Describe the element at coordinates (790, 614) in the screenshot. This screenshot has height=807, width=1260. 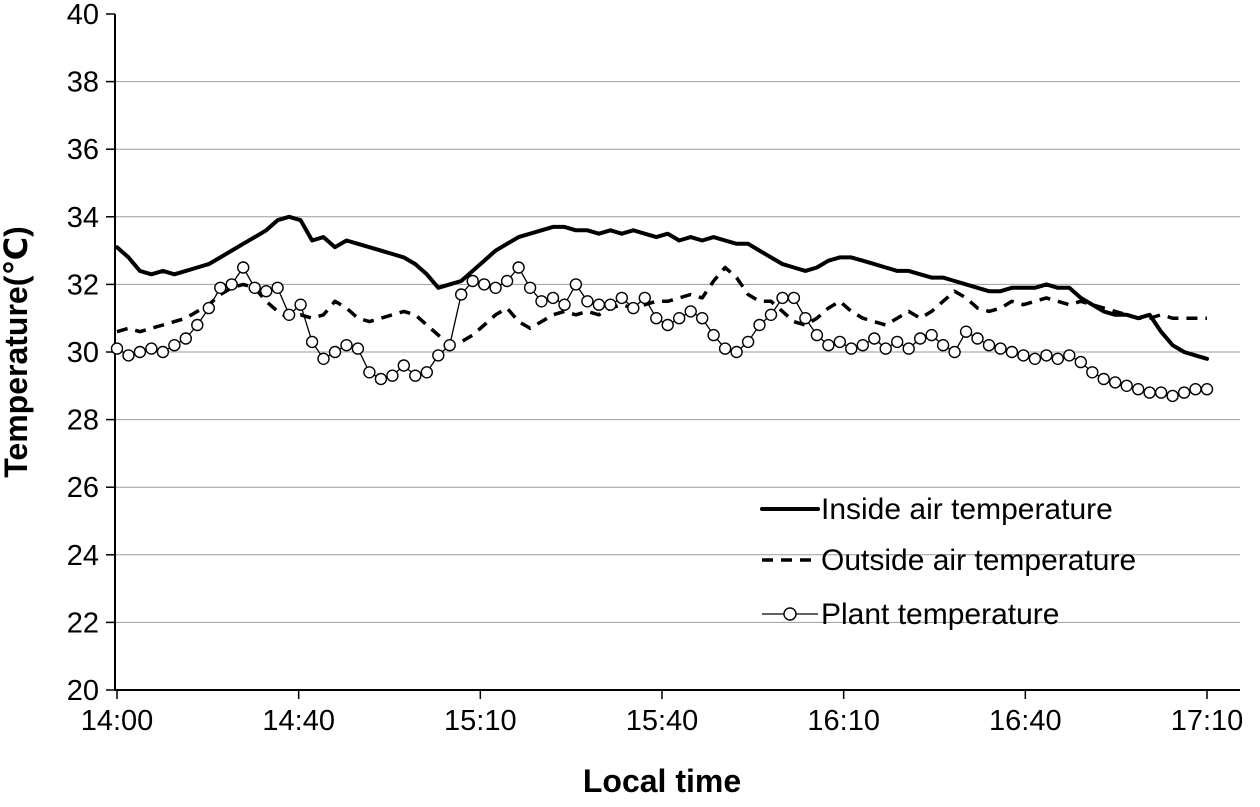
I see `legend-circle-marker-icon` at that location.